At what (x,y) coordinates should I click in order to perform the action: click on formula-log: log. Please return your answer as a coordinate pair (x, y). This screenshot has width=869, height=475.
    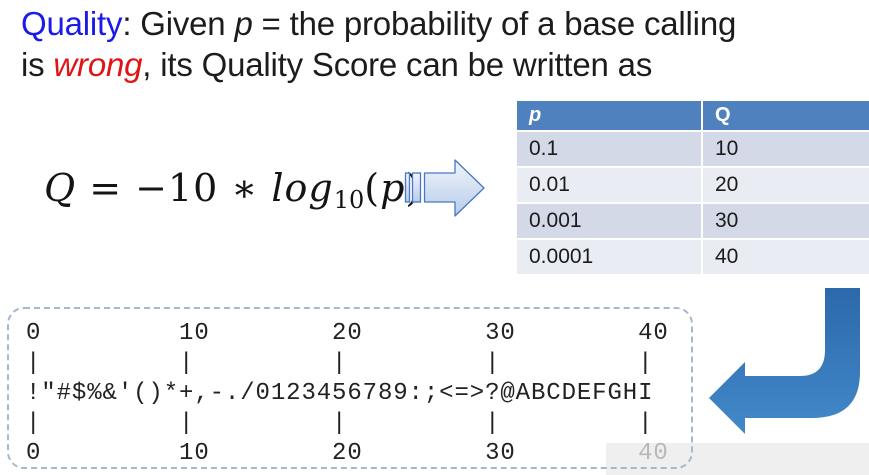
    Looking at the image, I should click on (302, 188).